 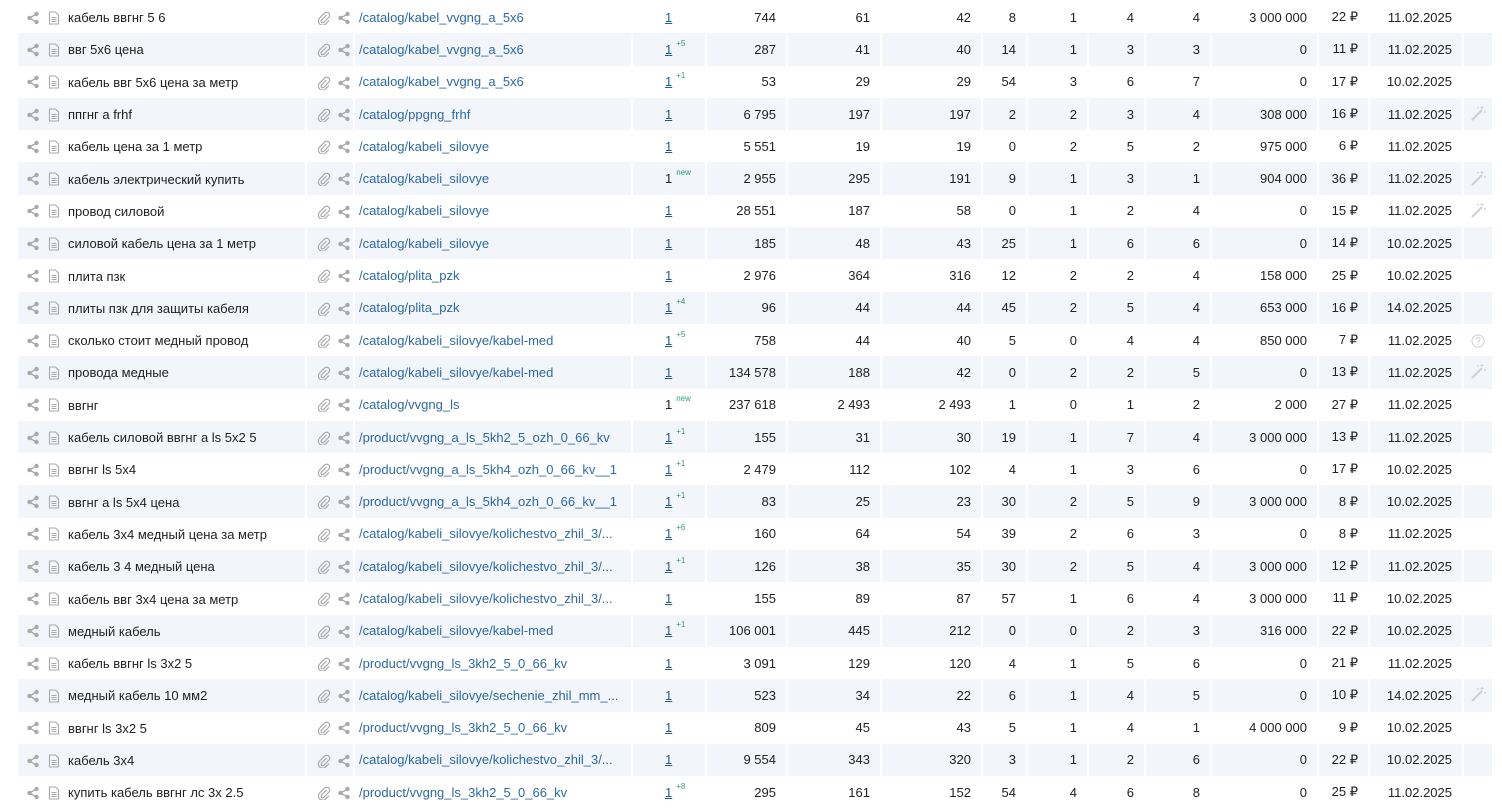 I want to click on url-link: /catalog/vvgng_ls, so click(x=409, y=405).